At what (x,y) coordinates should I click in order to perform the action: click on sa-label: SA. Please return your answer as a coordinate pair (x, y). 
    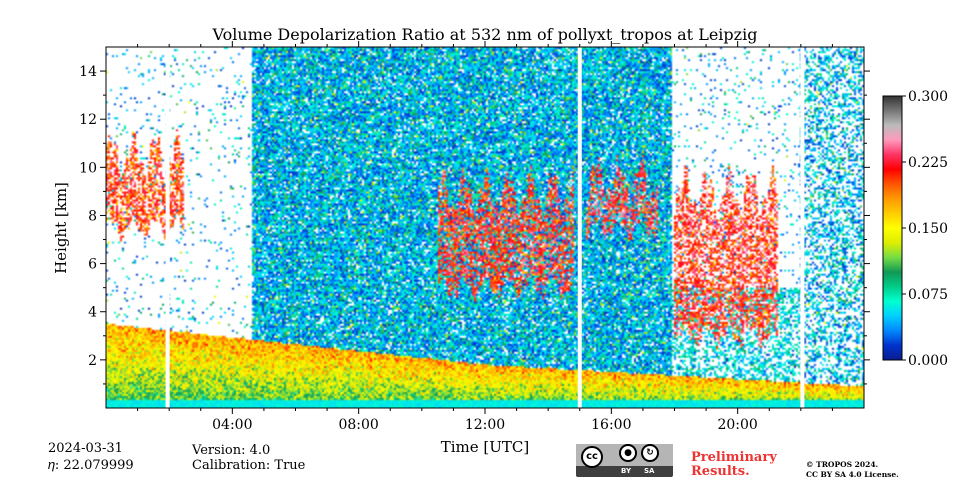
    Looking at the image, I should click on (649, 471).